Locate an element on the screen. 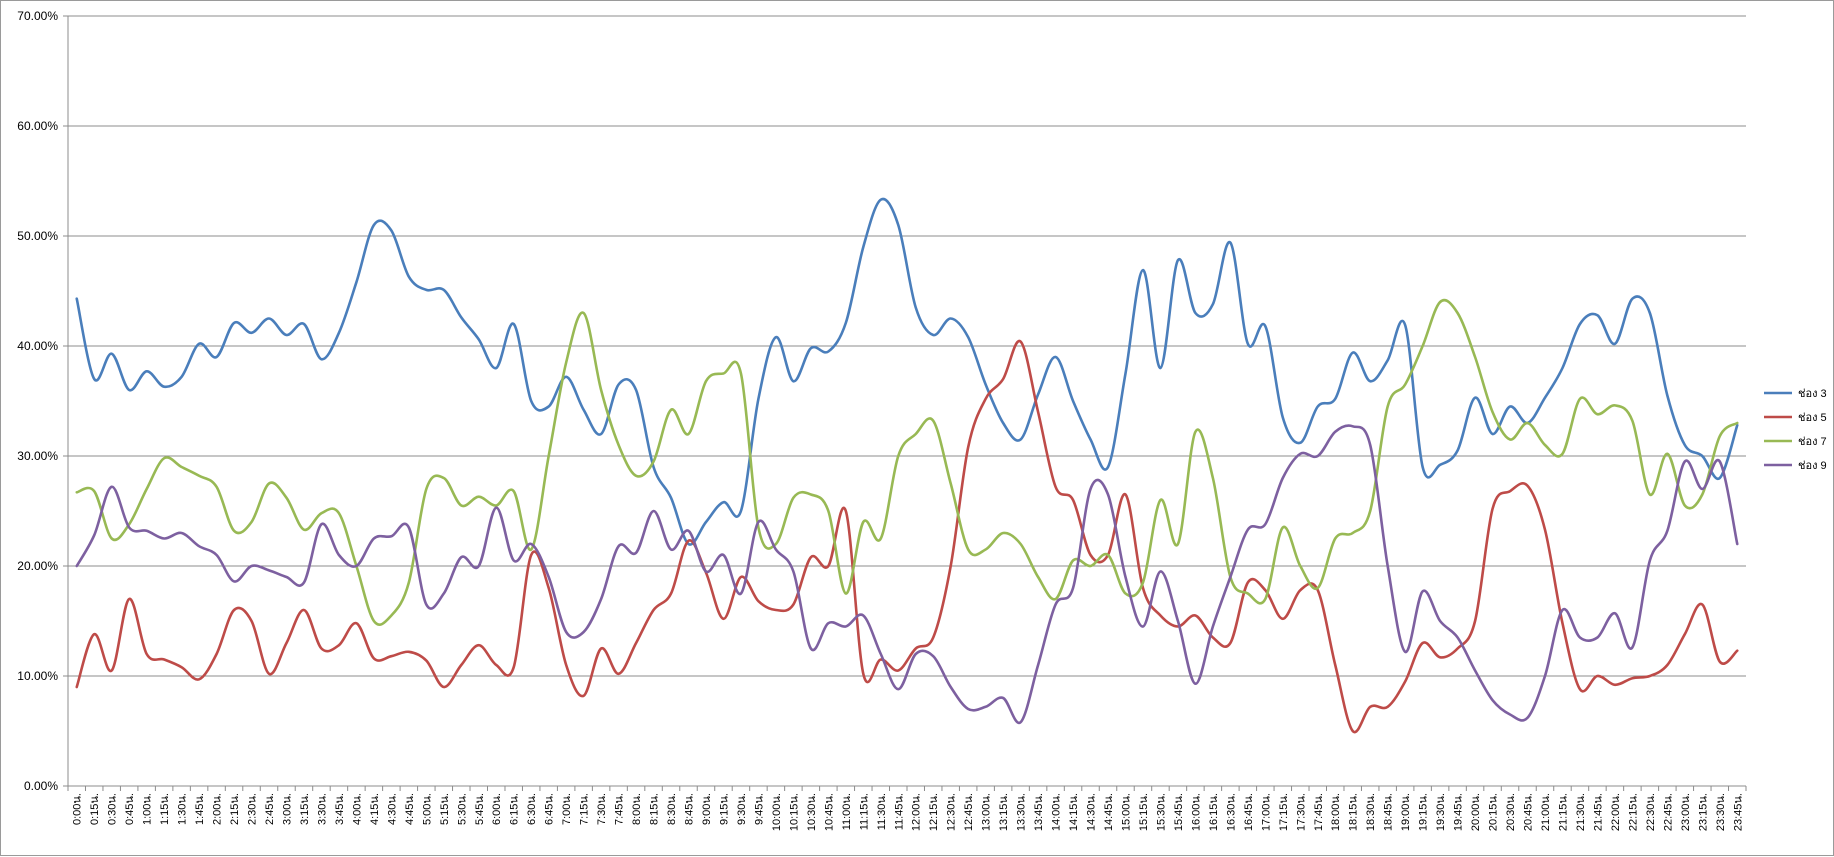 The height and width of the screenshot is (857, 1834). x-tick-label: 20:30น. is located at coordinates (1511, 812).